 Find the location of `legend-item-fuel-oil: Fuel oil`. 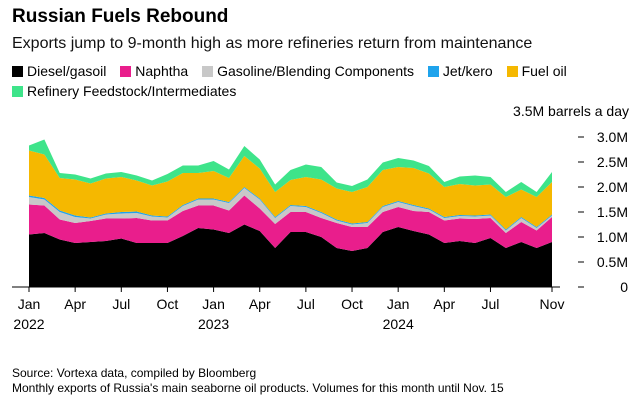

legend-item-fuel-oil: Fuel oil is located at coordinates (536, 71).